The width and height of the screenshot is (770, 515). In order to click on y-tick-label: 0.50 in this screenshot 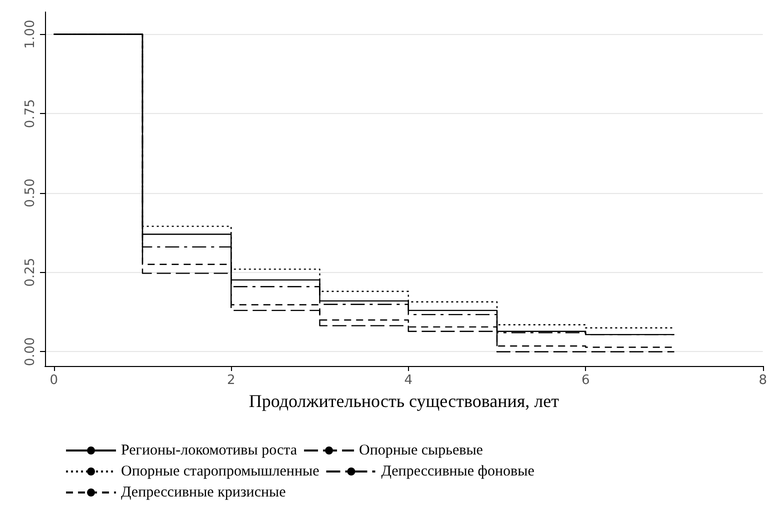, I will do `click(30, 193)`.